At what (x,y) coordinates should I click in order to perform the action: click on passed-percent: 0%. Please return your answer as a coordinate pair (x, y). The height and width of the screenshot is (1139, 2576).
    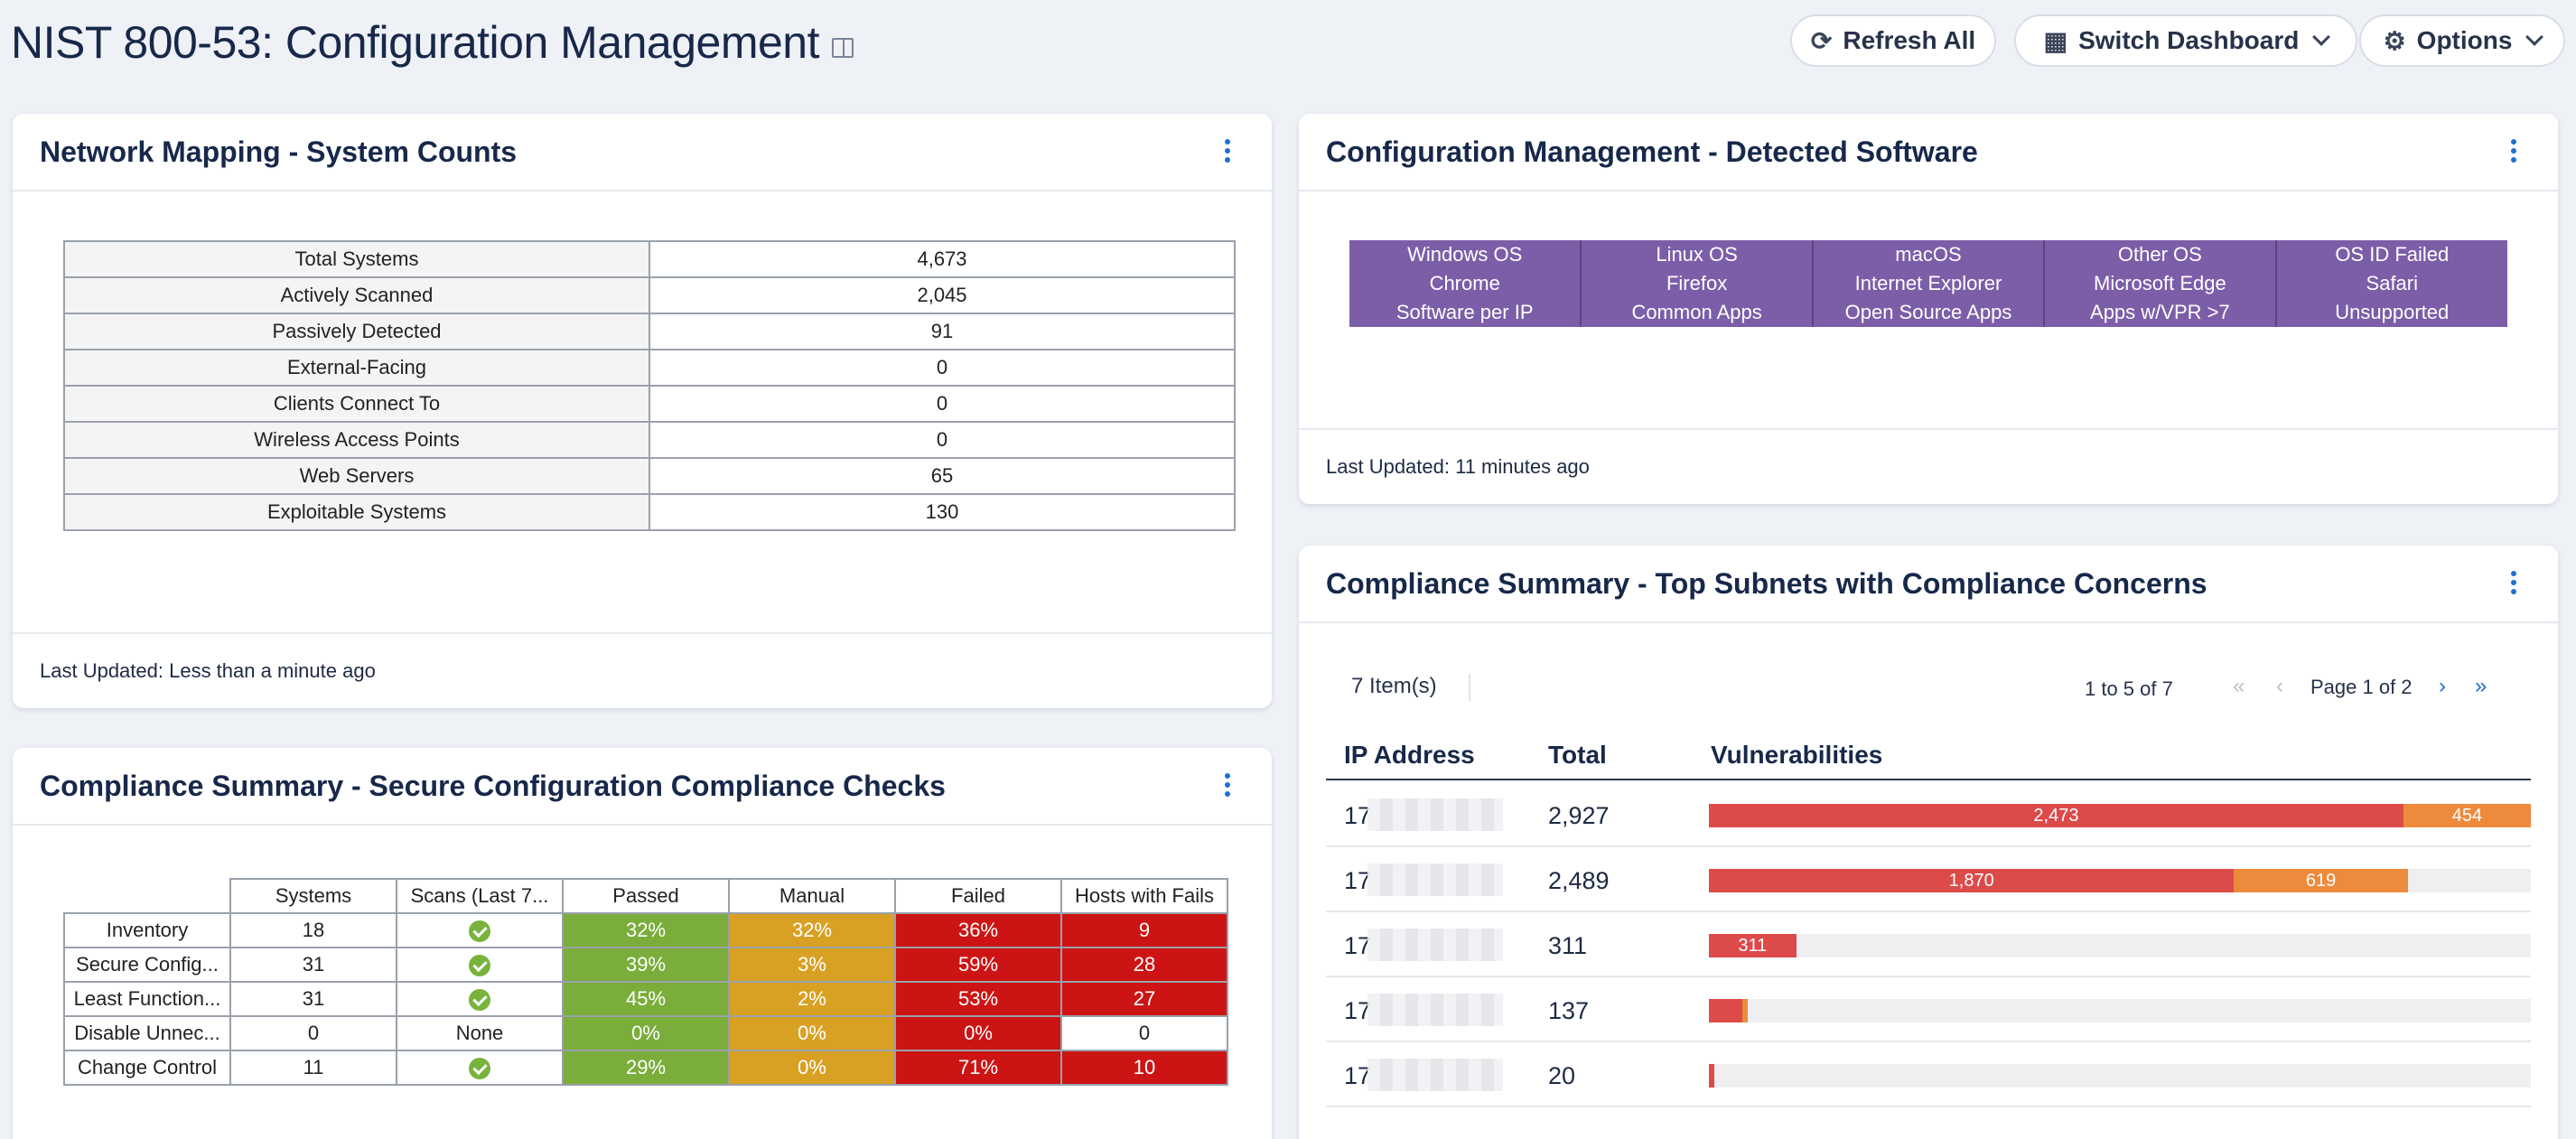
    Looking at the image, I should click on (646, 1033).